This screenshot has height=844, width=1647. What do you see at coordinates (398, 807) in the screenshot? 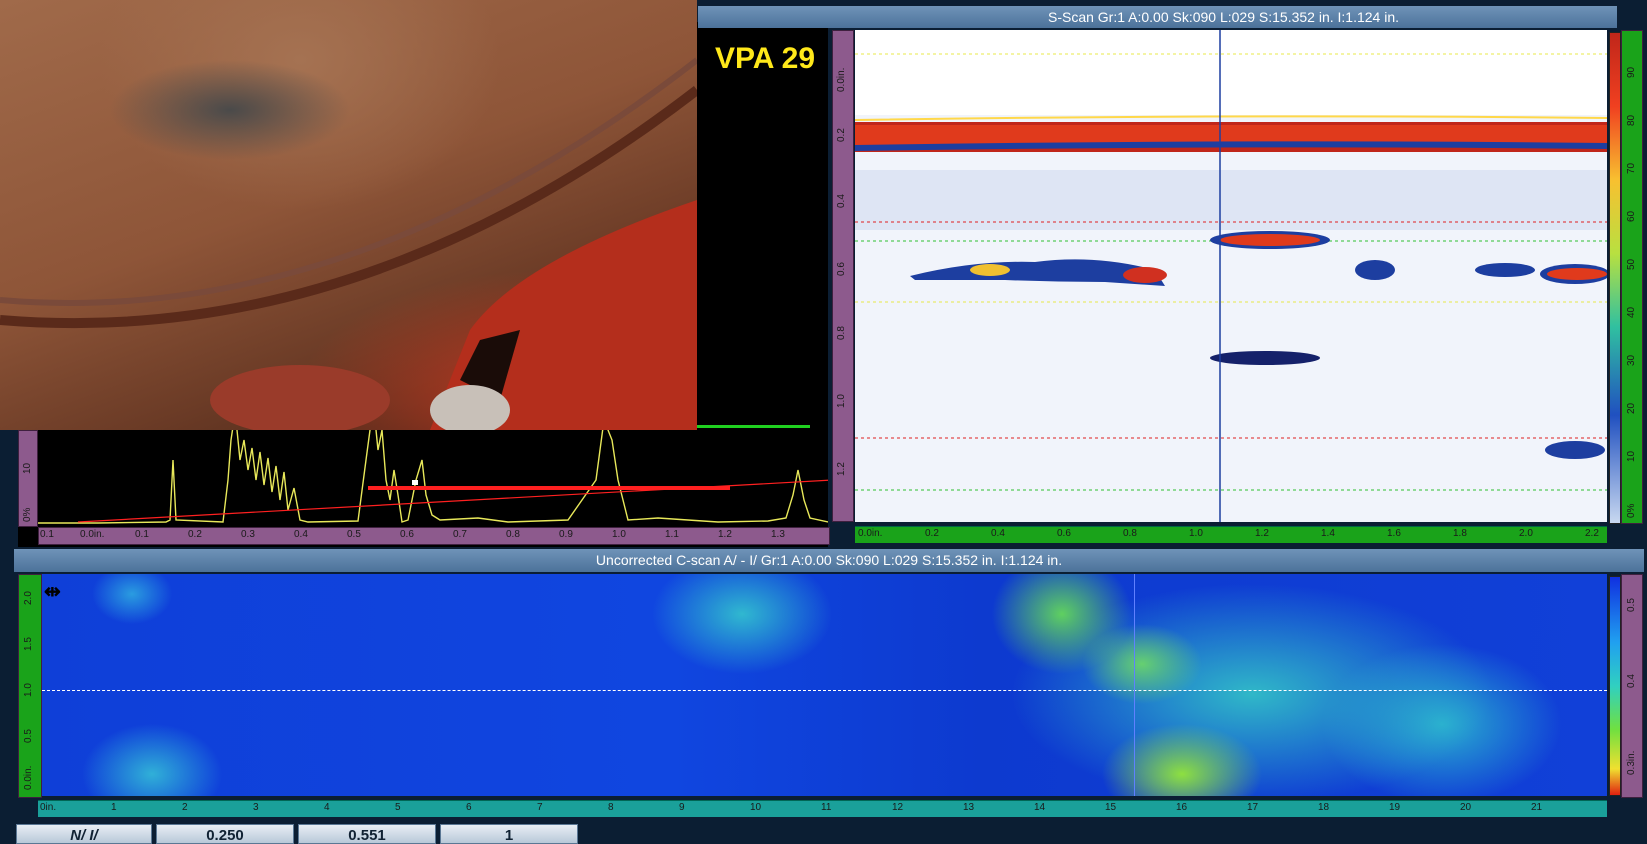
I see `cscan-xtick: 5` at bounding box center [398, 807].